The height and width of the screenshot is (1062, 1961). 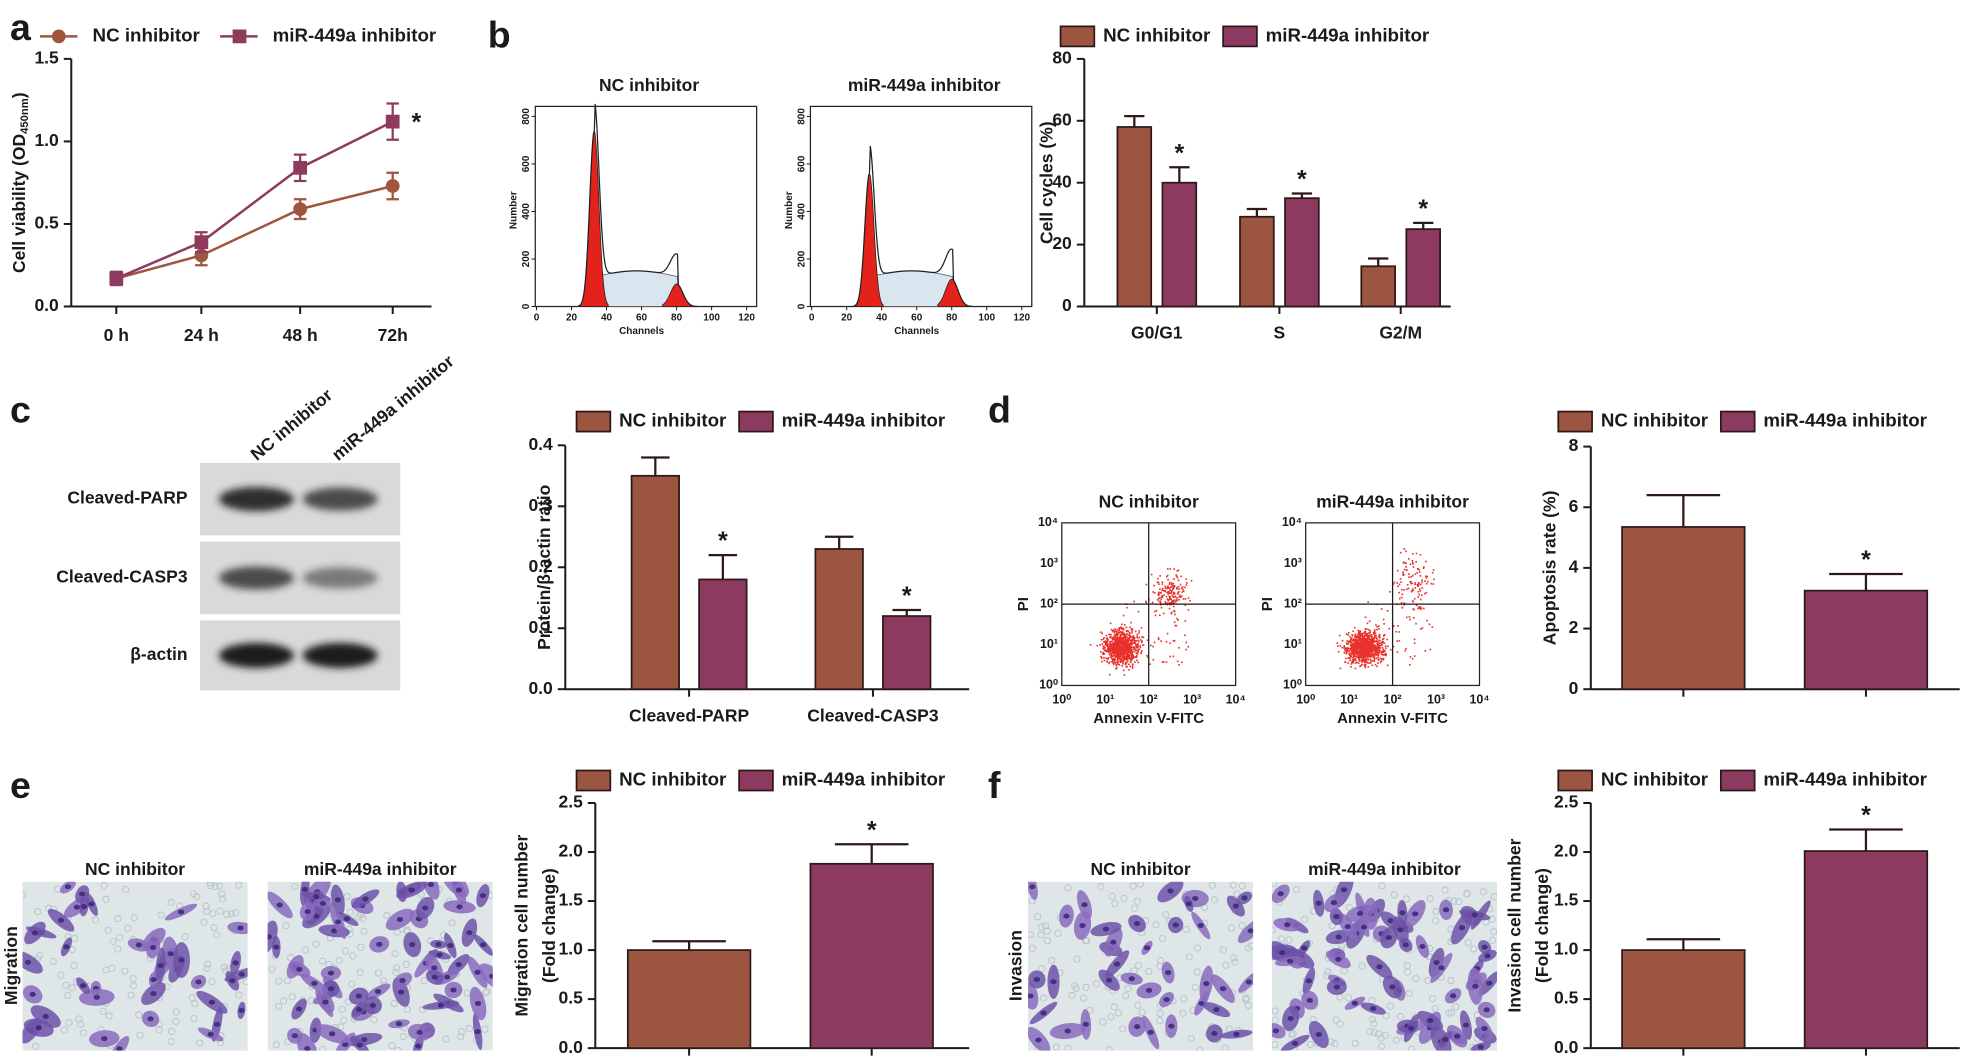 What do you see at coordinates (1845, 420) in the screenshot?
I see `legend-label: miR-449a inhibitor` at bounding box center [1845, 420].